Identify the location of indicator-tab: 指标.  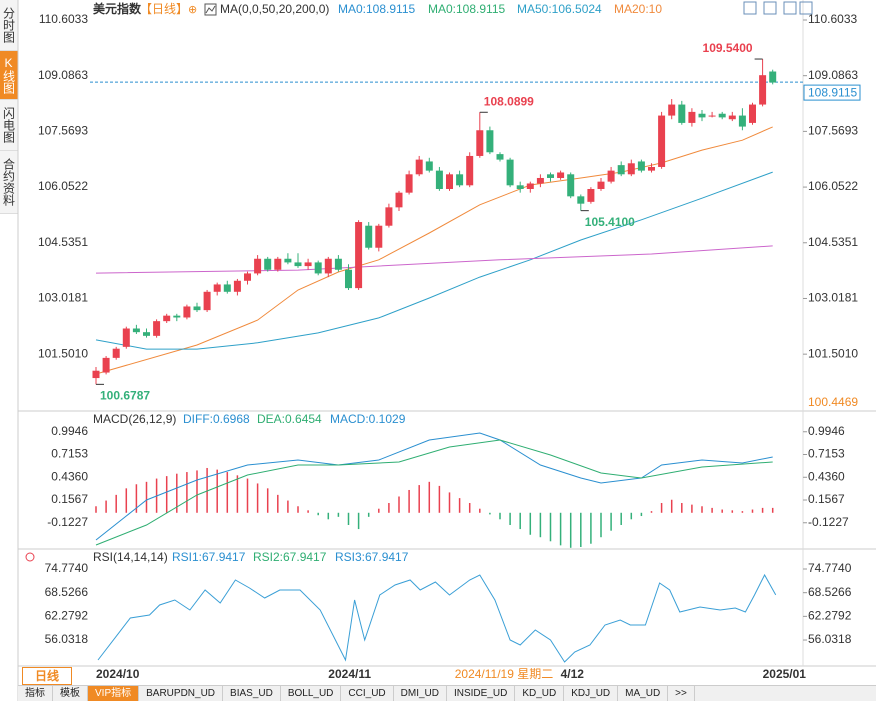
(35, 693).